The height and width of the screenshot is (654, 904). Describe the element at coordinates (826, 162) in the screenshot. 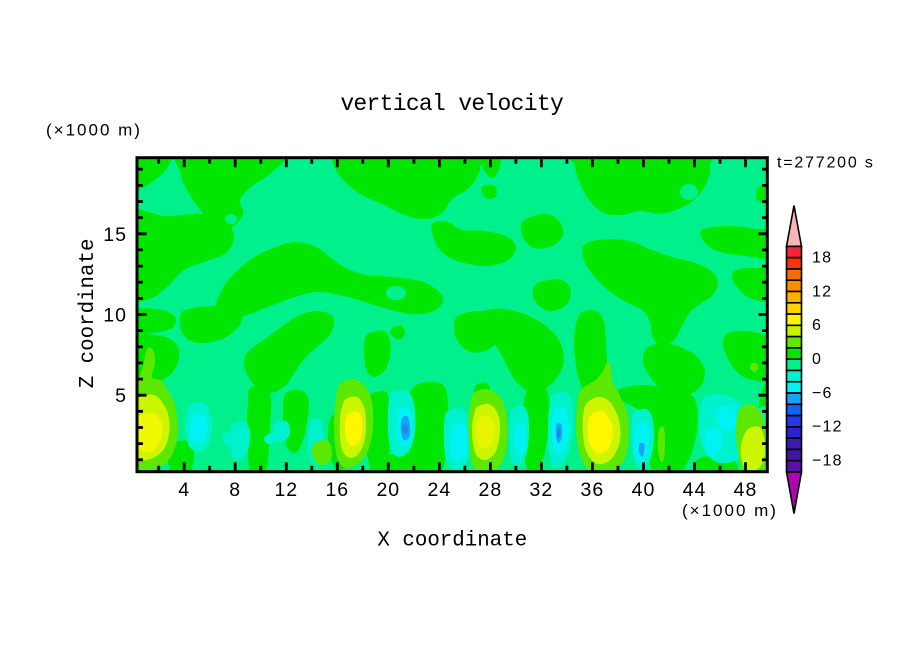

I see `svg-text: t=277200 s` at that location.